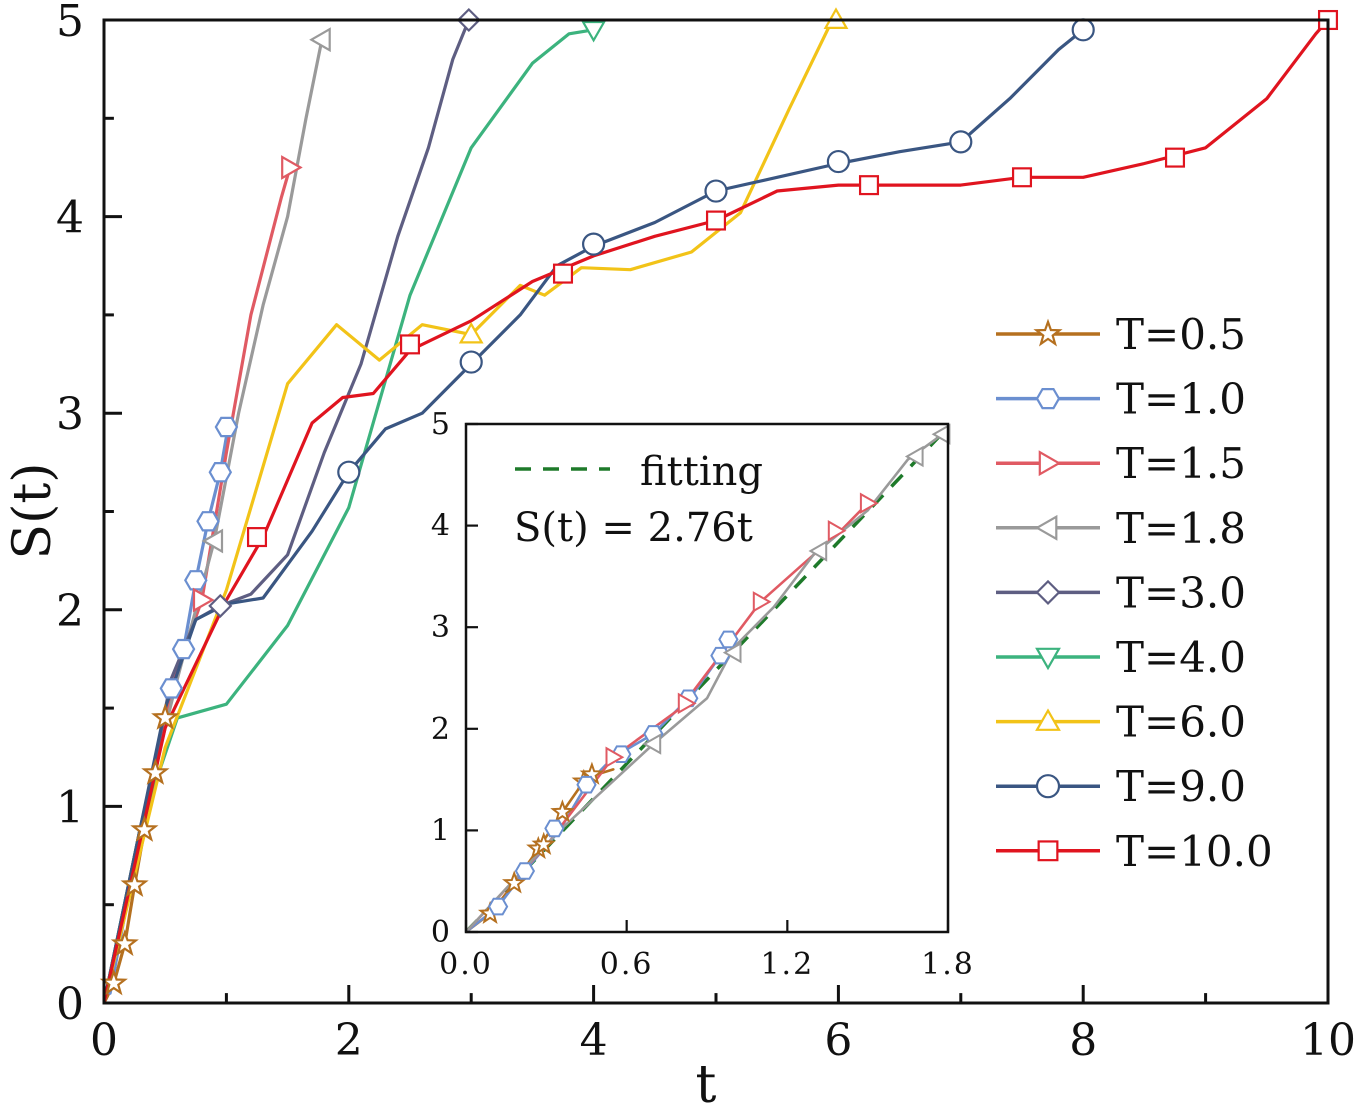 The width and height of the screenshot is (1361, 1112). Describe the element at coordinates (1181, 657) in the screenshot. I see `legend-label-t-4-0: T=4.0` at that location.